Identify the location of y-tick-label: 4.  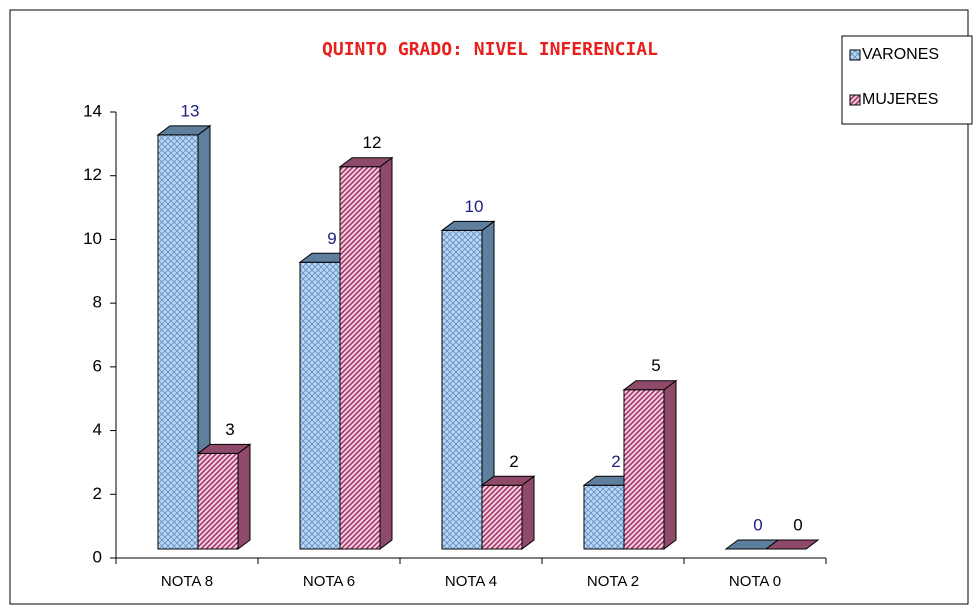
(97, 429).